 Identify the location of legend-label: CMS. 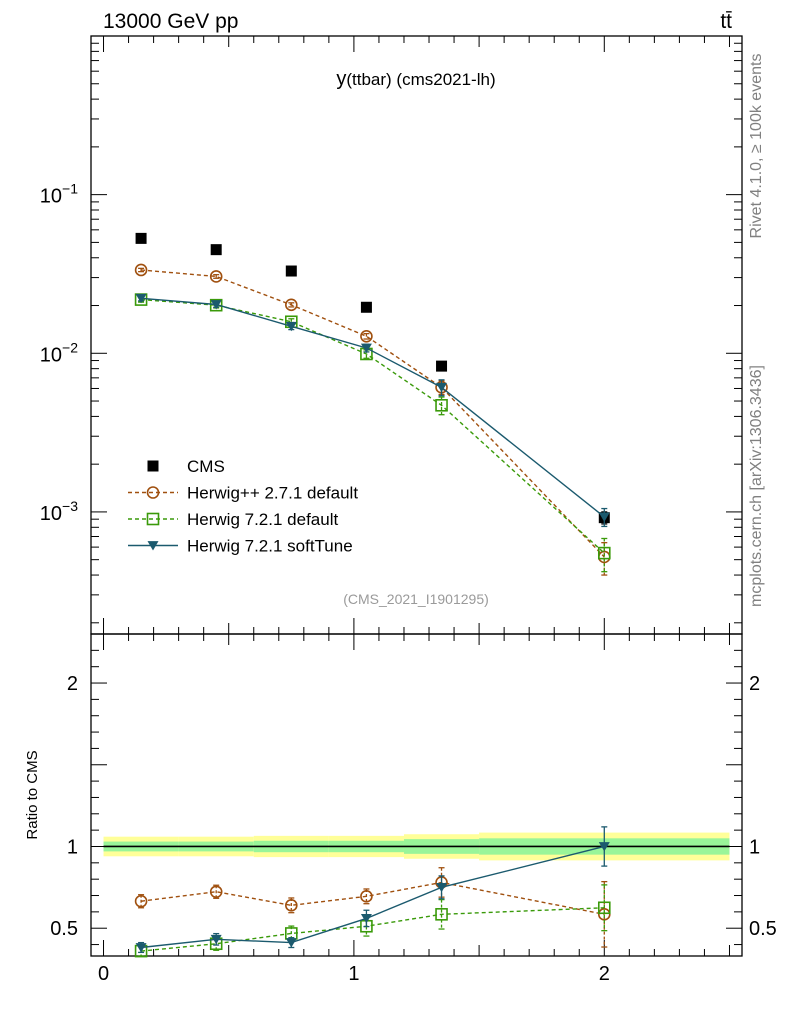
(206, 466).